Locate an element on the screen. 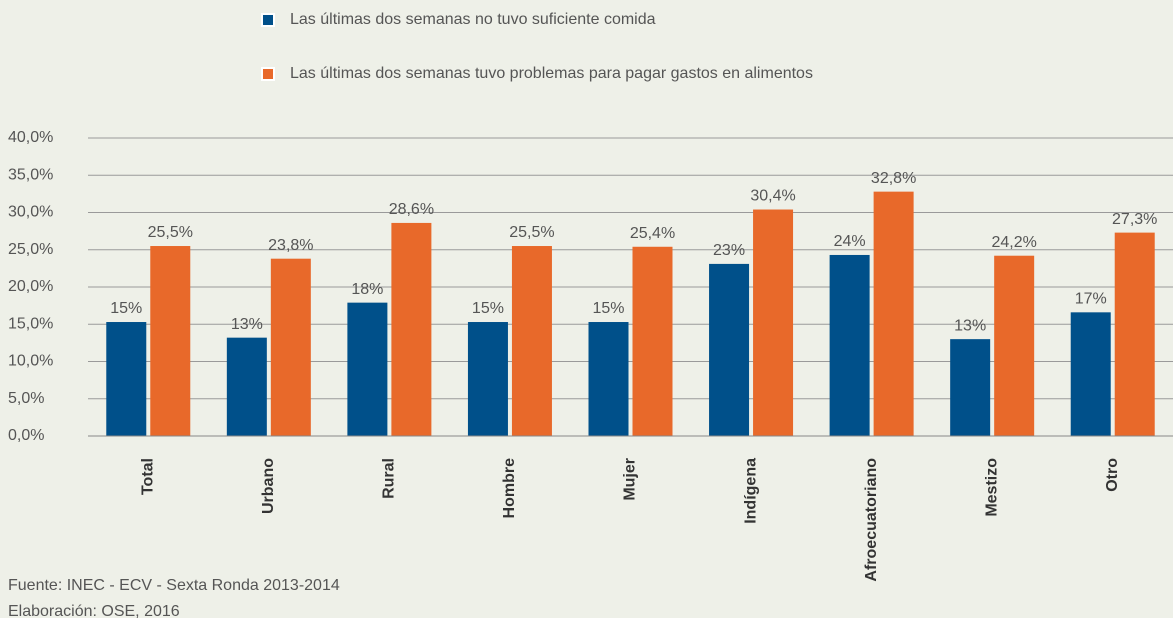 The width and height of the screenshot is (1173, 618). data-label: 18% is located at coordinates (367, 289).